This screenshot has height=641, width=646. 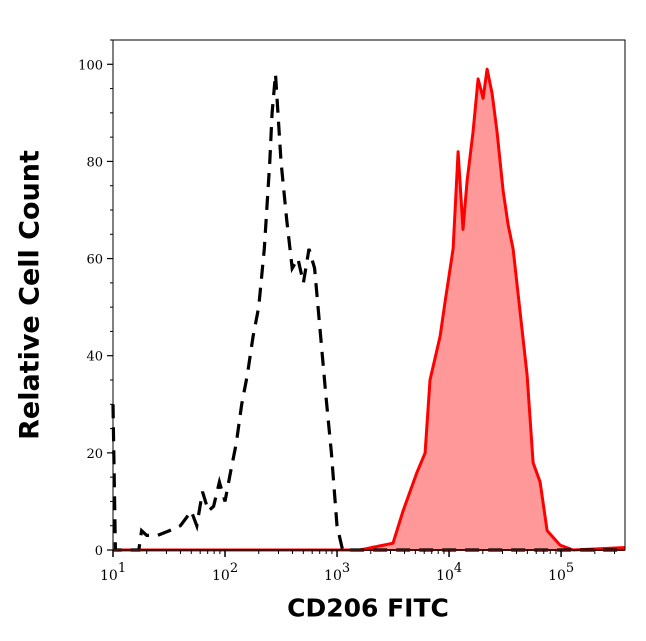 What do you see at coordinates (113, 572) in the screenshot?
I see `x-tick-label: 10¹` at bounding box center [113, 572].